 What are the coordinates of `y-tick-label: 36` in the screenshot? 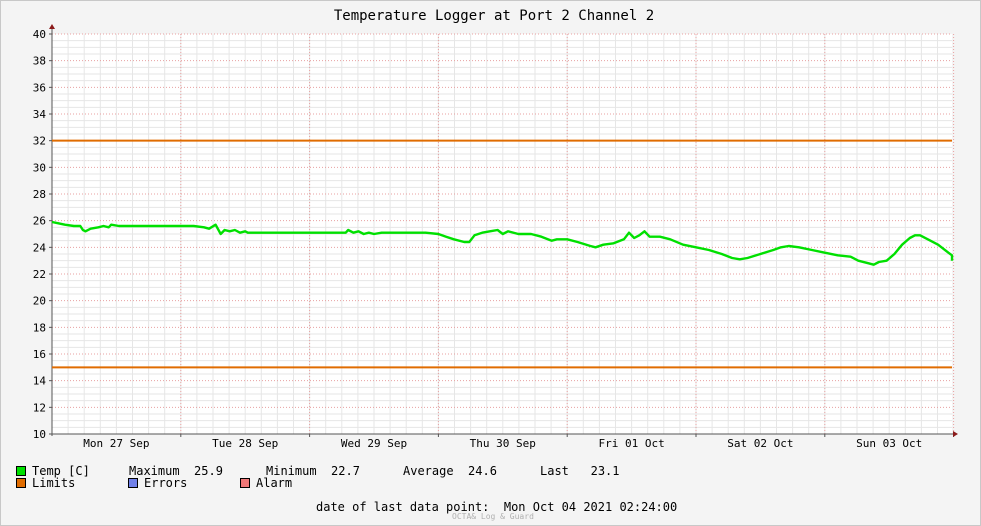 It's located at (39, 87).